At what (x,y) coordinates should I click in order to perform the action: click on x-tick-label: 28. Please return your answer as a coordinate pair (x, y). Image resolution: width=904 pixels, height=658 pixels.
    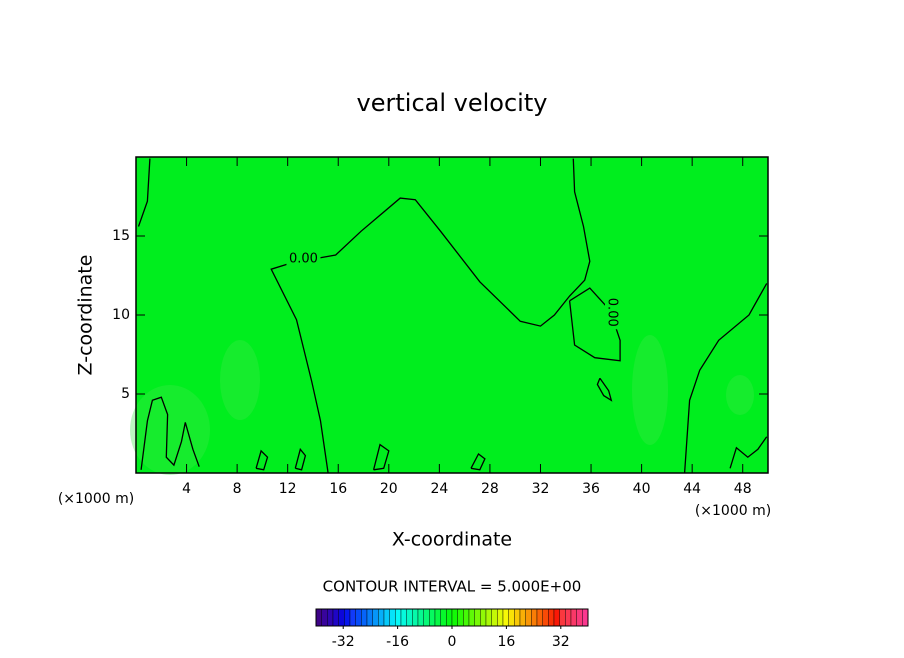
    Looking at the image, I should click on (490, 489).